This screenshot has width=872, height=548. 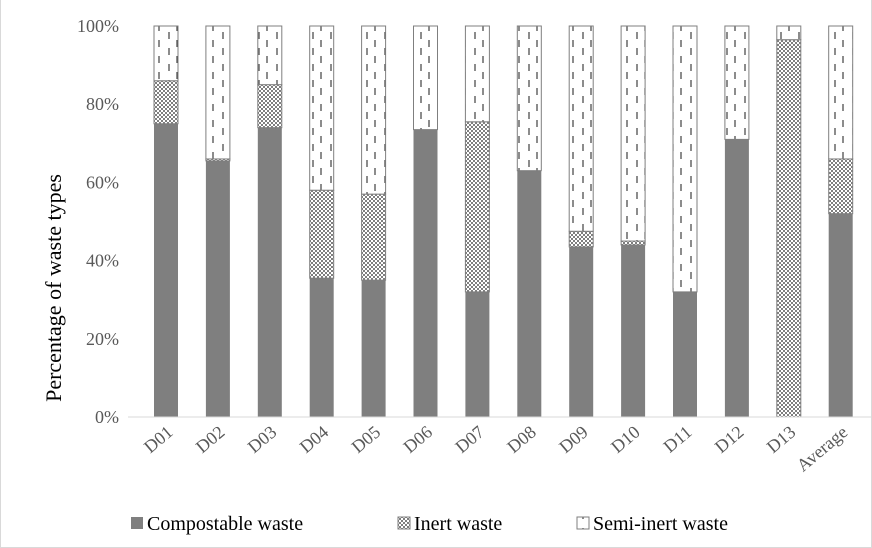 I want to click on x-tick-label: D09, so click(x=573, y=439).